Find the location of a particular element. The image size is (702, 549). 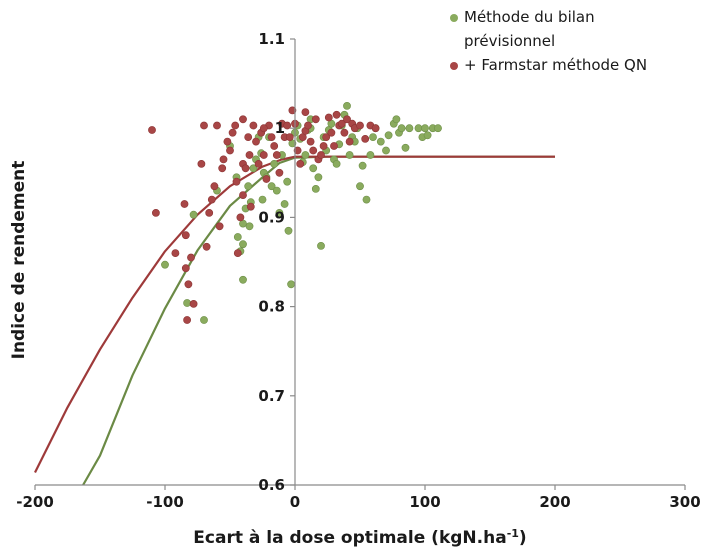

y-axis-title: Indice de rendement is located at coordinates (19, 260).